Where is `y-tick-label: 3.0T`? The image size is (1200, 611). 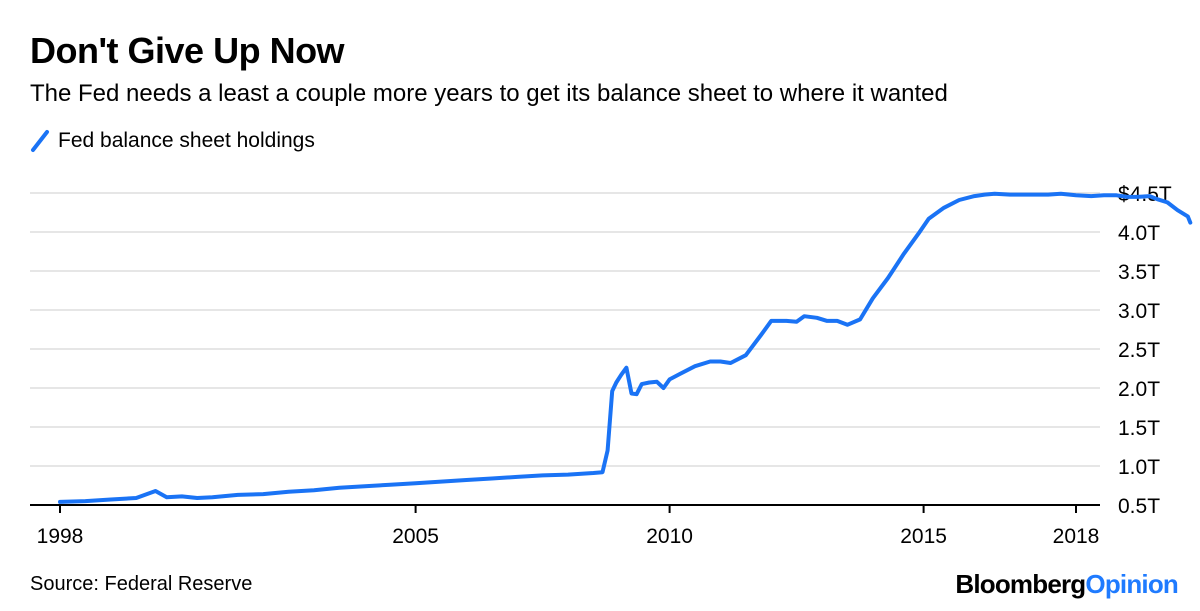
y-tick-label: 3.0T is located at coordinates (1139, 311).